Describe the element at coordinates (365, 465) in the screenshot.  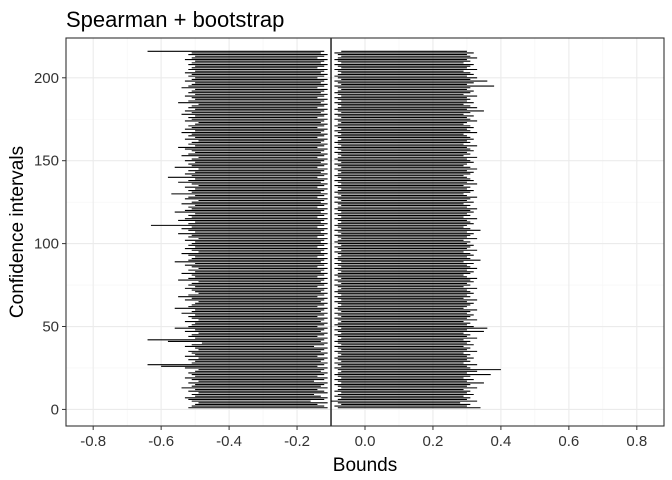
I see `x-axis-title: Bounds` at that location.